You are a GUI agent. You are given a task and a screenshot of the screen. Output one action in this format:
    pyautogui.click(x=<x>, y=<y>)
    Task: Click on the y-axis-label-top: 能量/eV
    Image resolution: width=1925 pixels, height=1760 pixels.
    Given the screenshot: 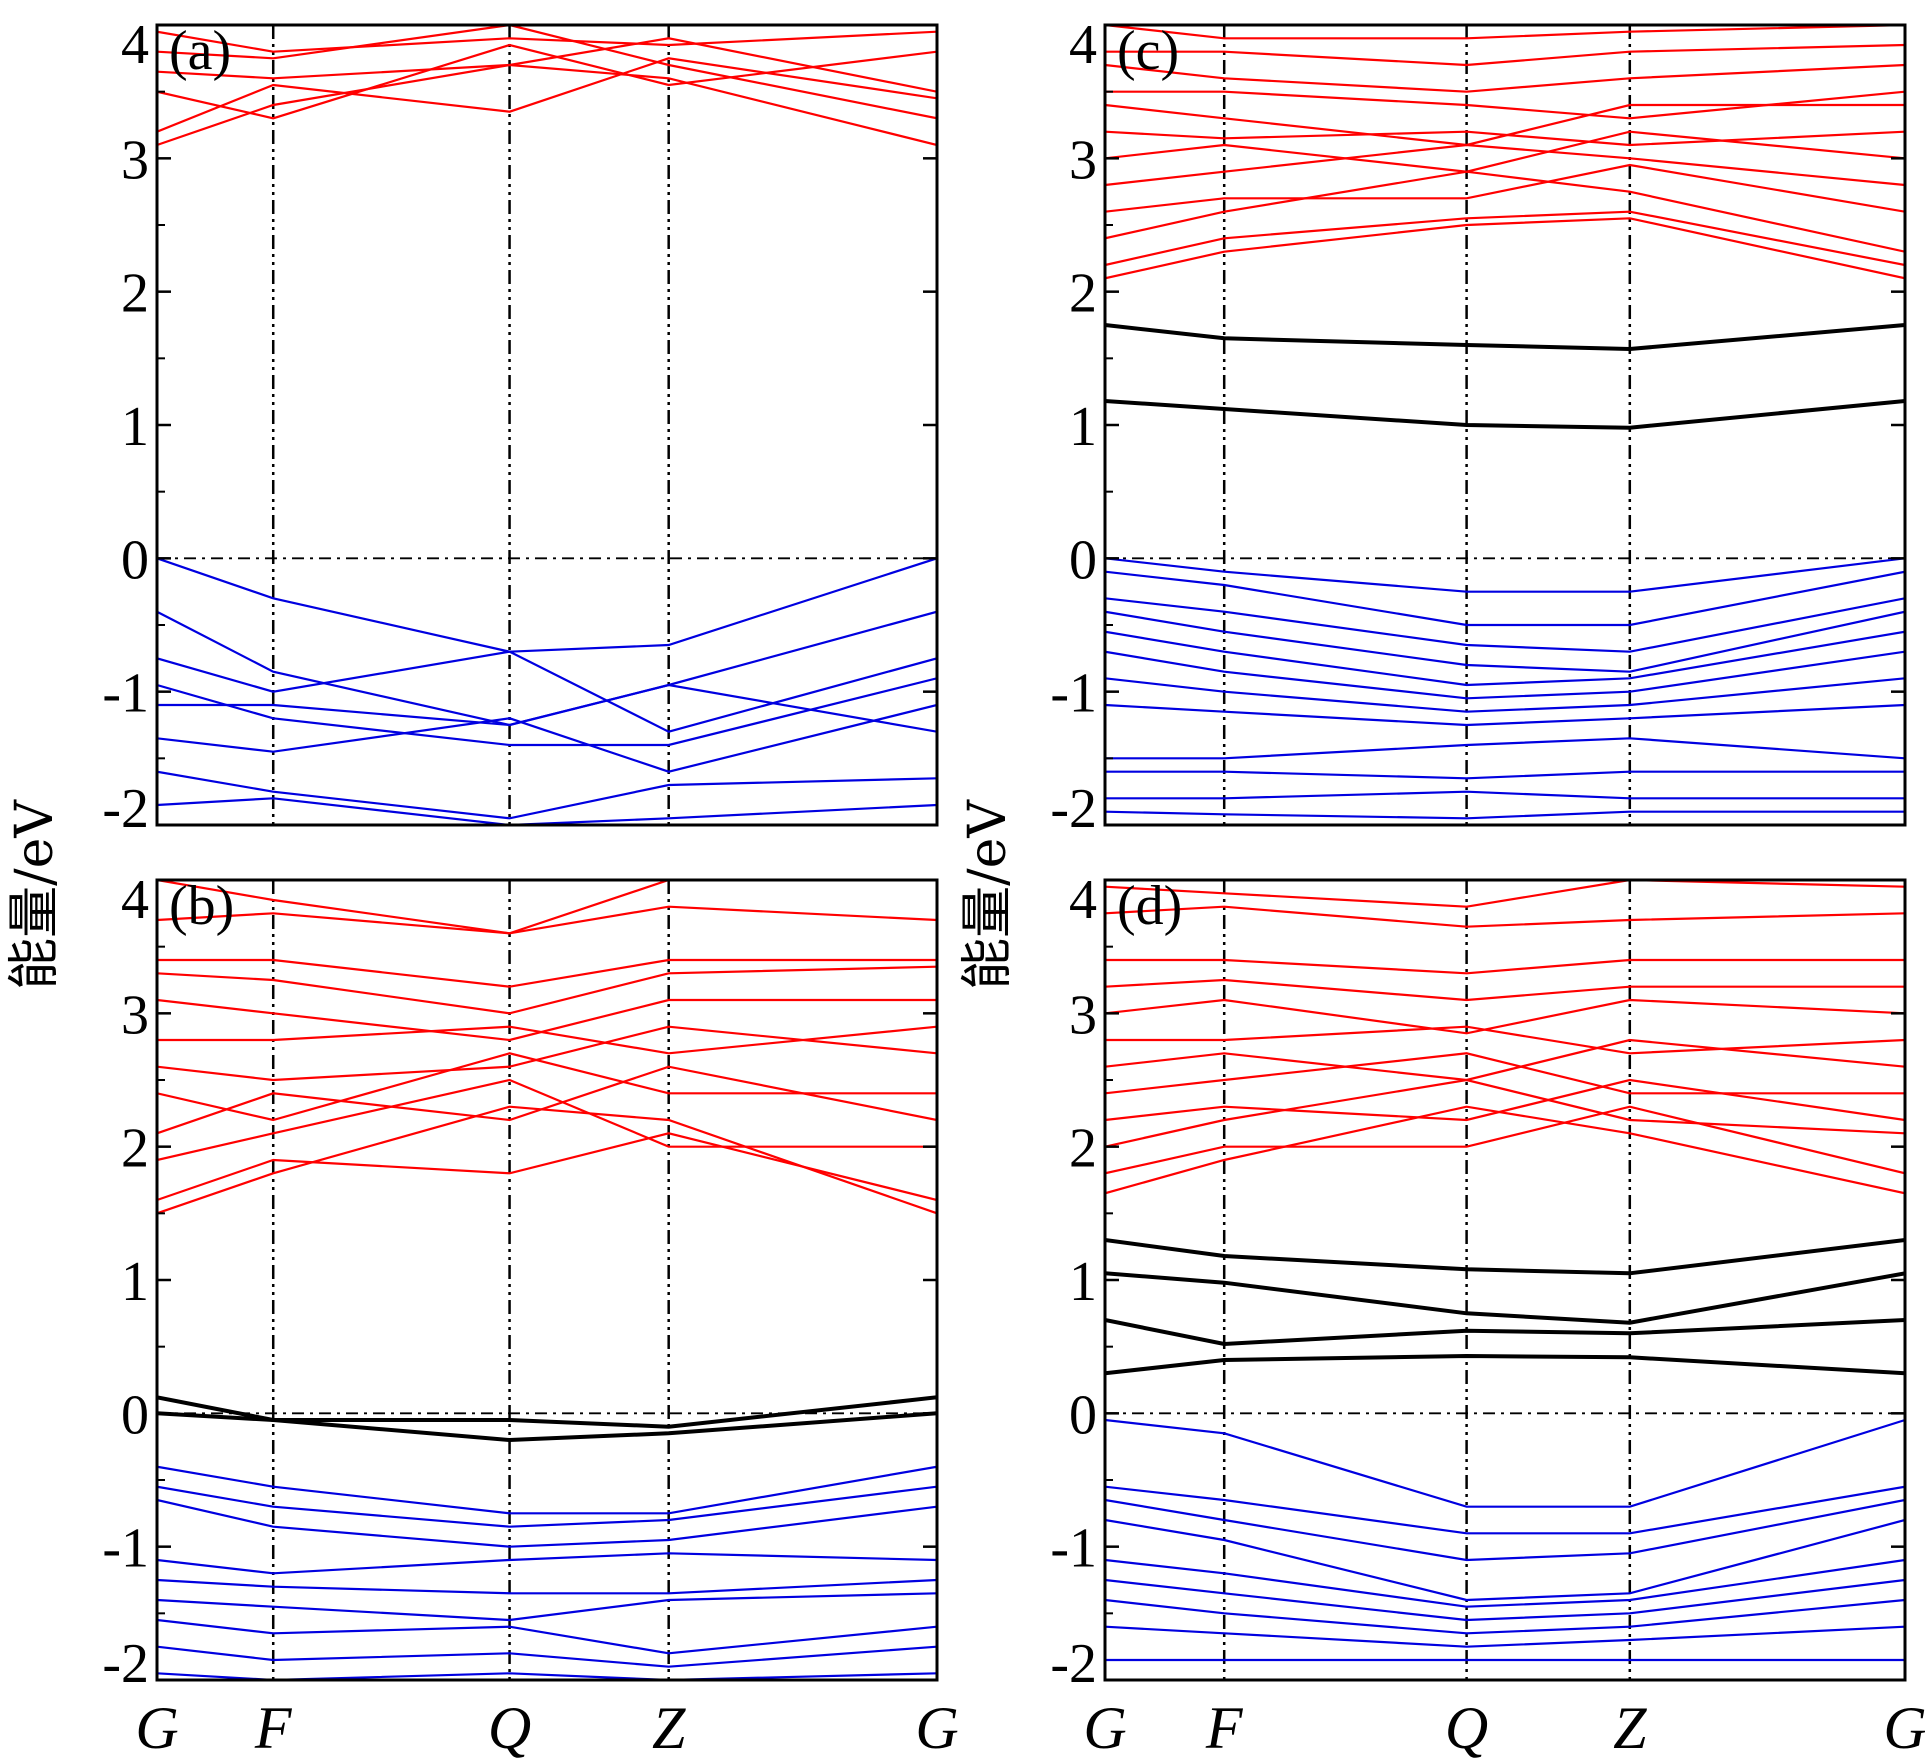 What is the action you would take?
    pyautogui.click(x=35, y=894)
    